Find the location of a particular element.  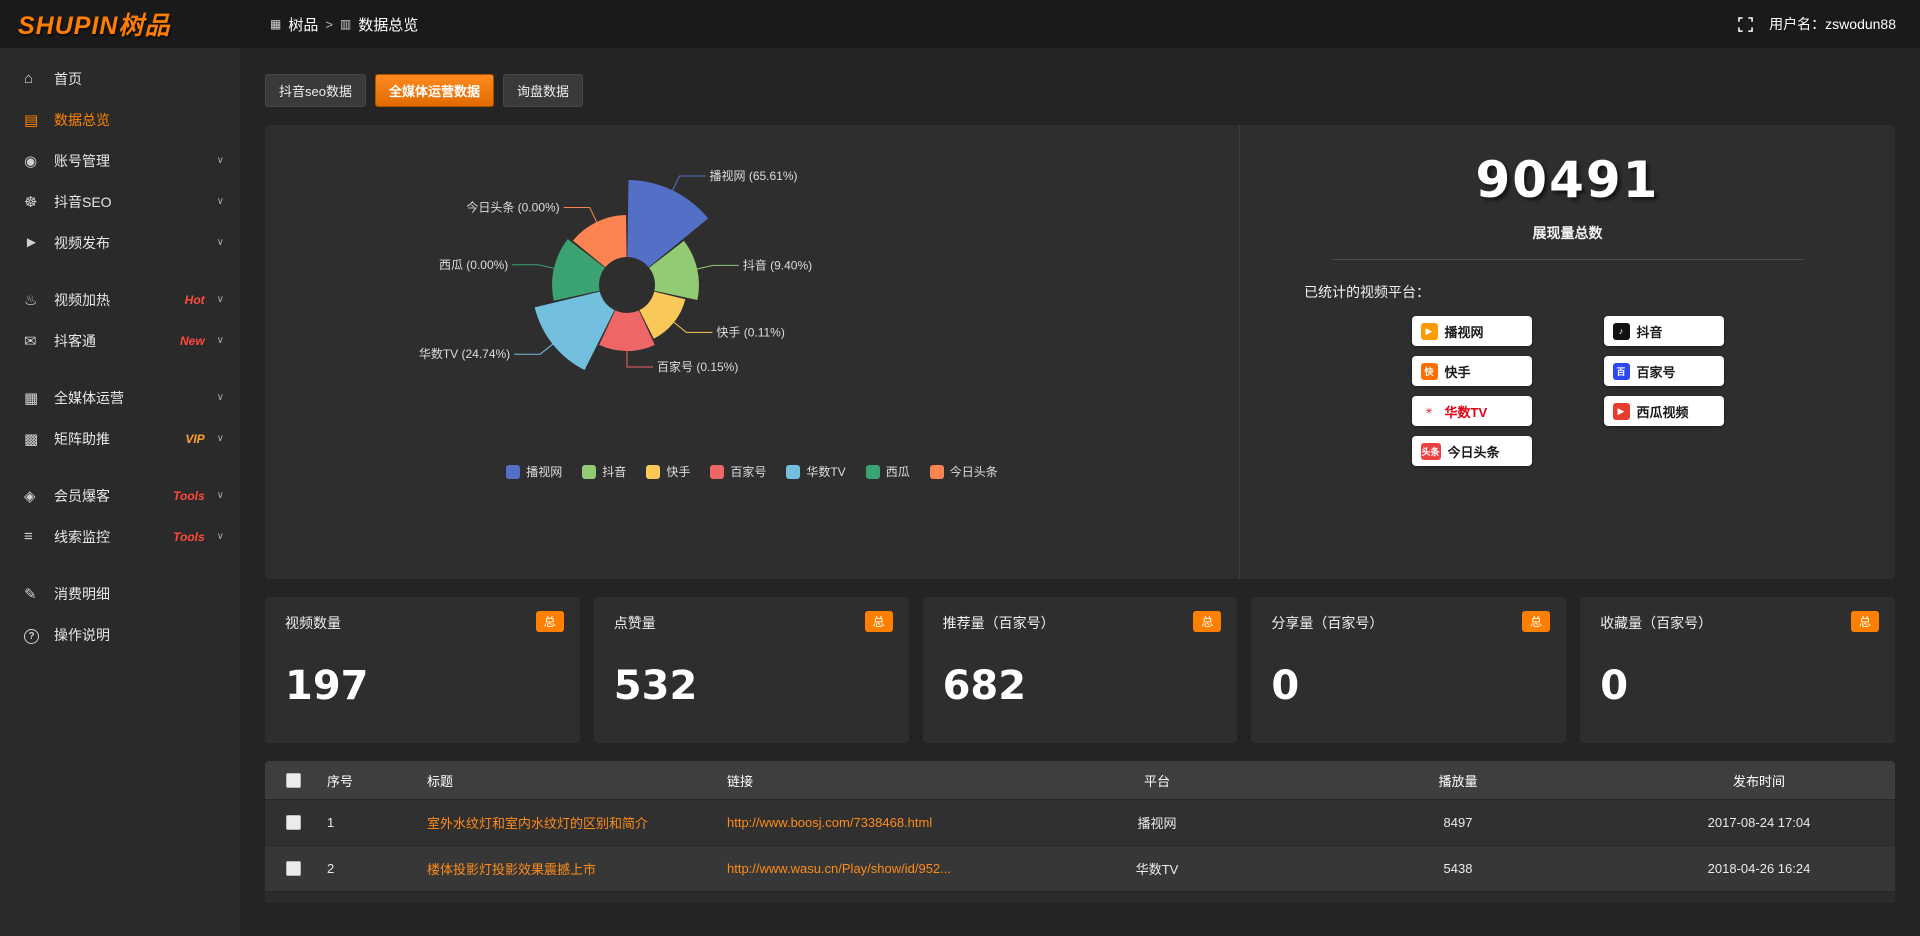

sidebar-item-data-overview: ▤ 数据总览 is located at coordinates (120, 119).